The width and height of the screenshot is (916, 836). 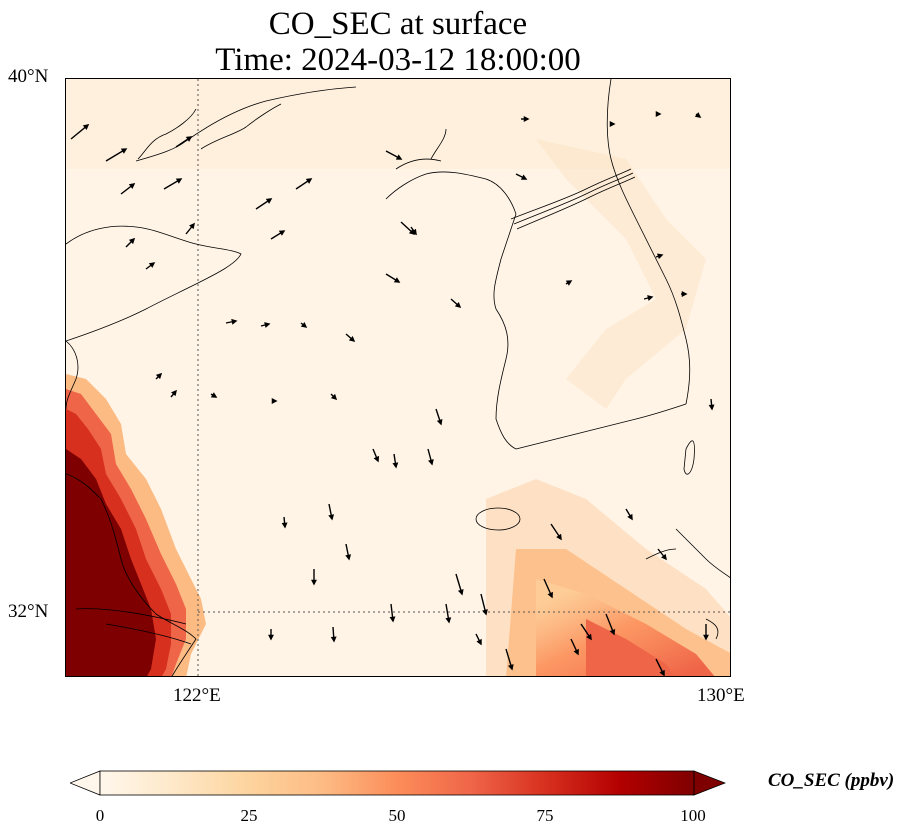 I want to click on colorbar-extend-high, so click(x=710, y=783).